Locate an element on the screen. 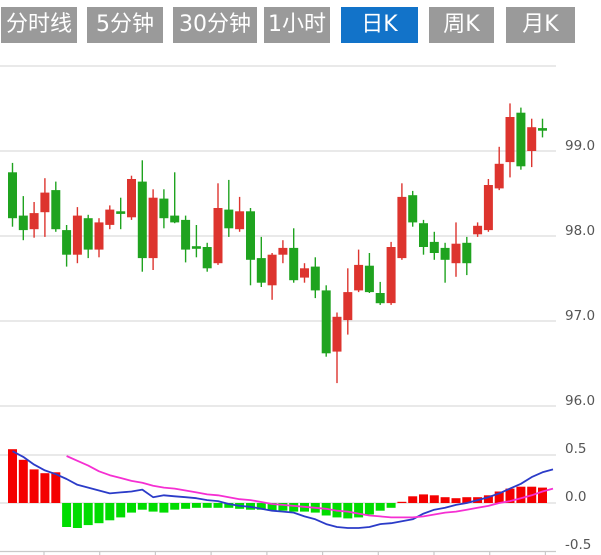  price-tick-label: 96.0 is located at coordinates (580, 401).